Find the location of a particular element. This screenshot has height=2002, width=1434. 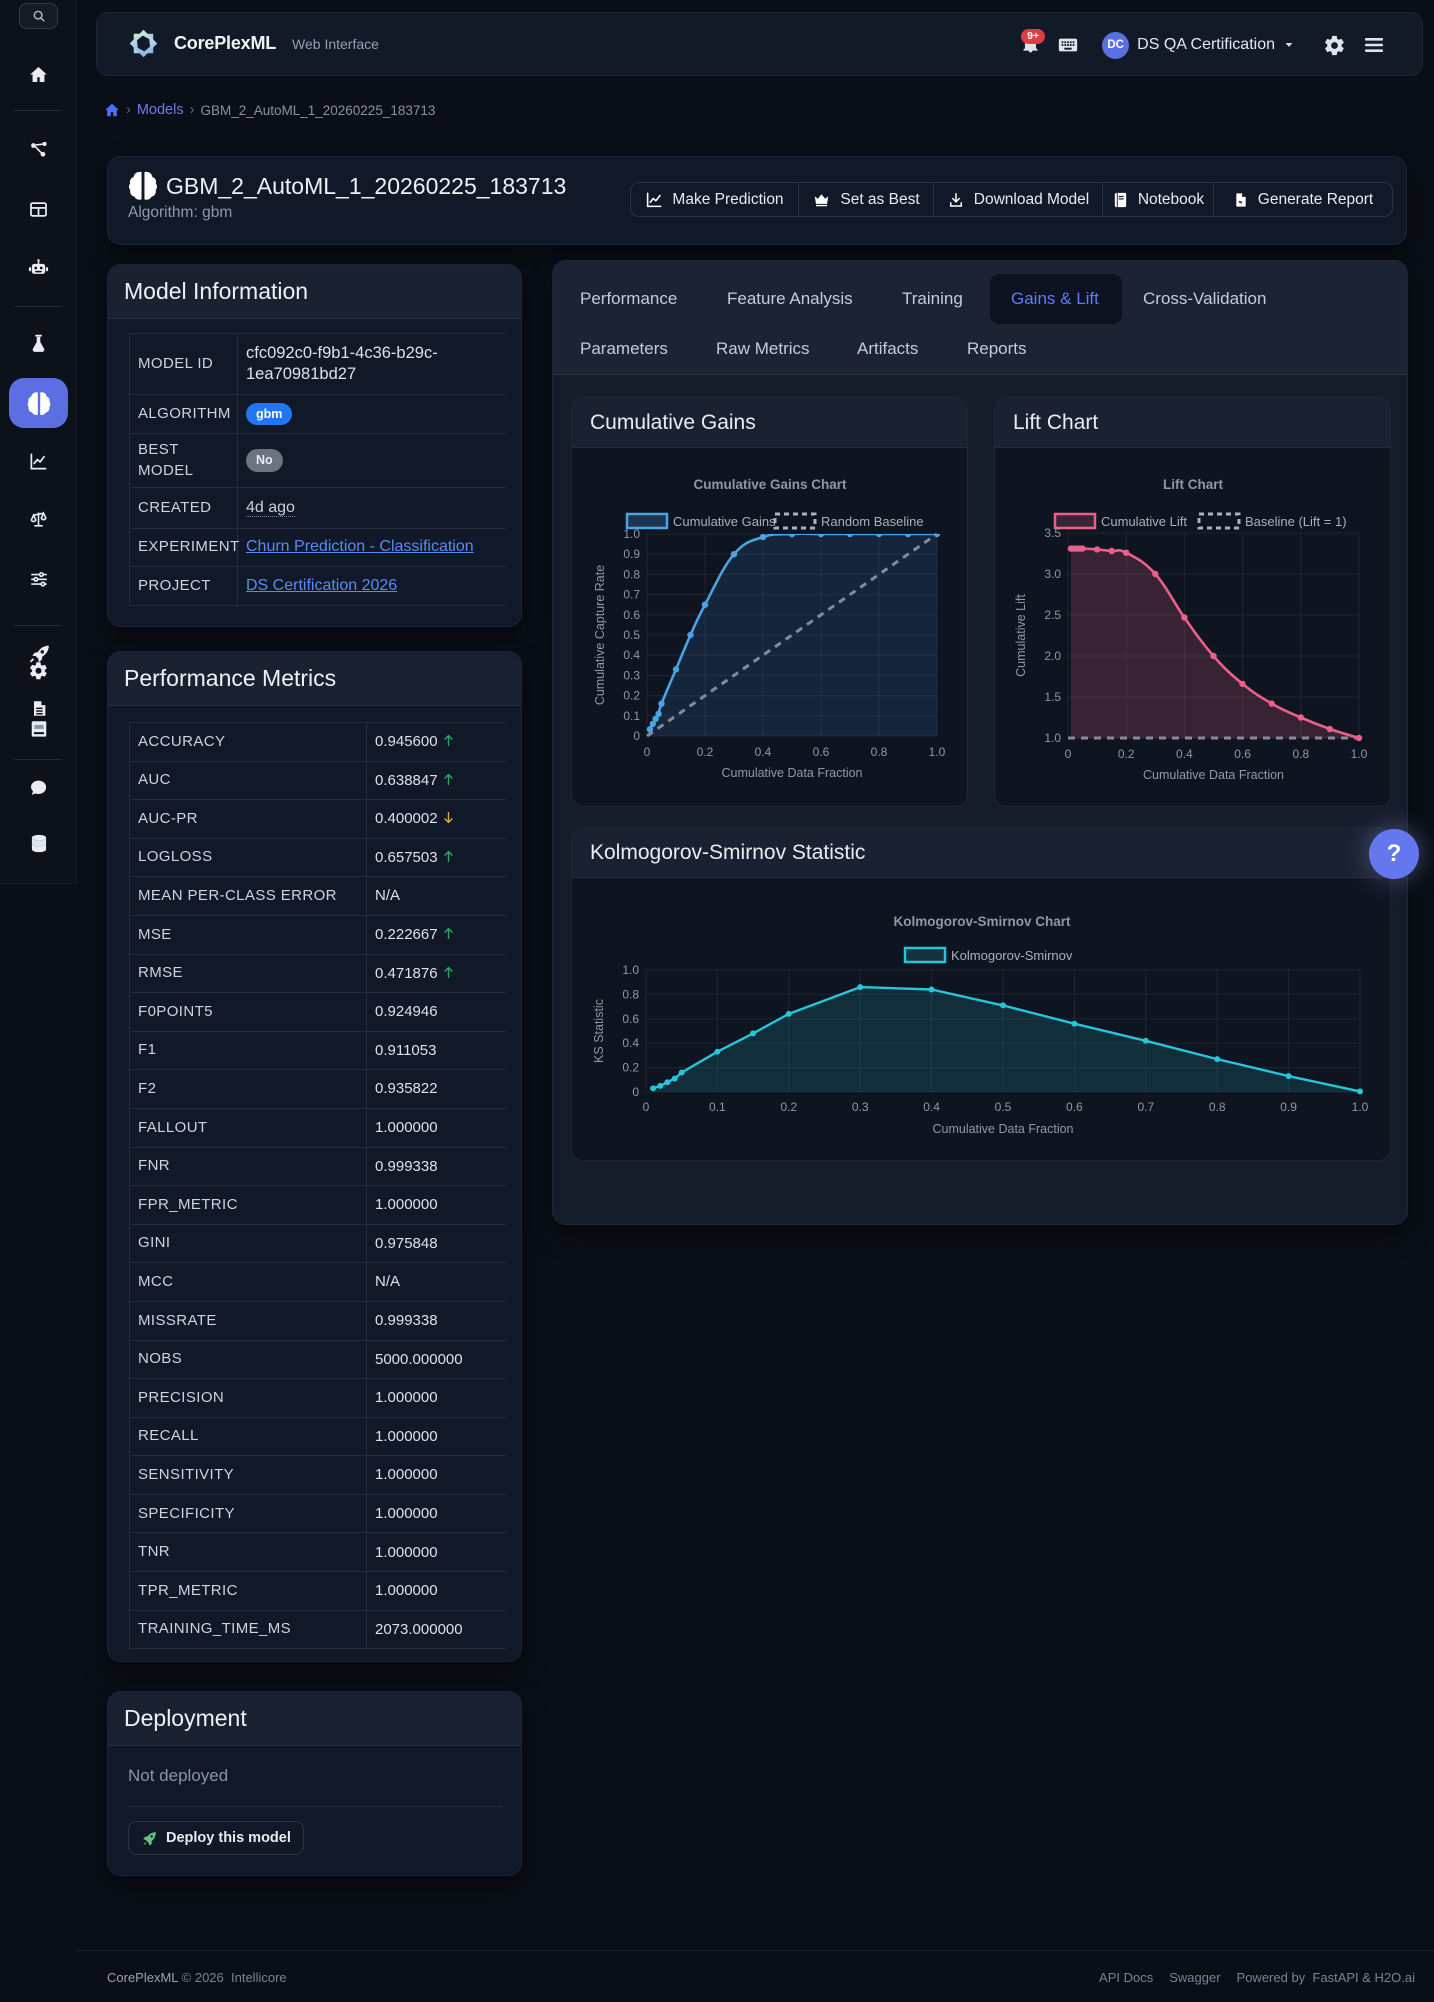

svg-text: Kolmogorov-Smirnov is located at coordinates (1012, 955).